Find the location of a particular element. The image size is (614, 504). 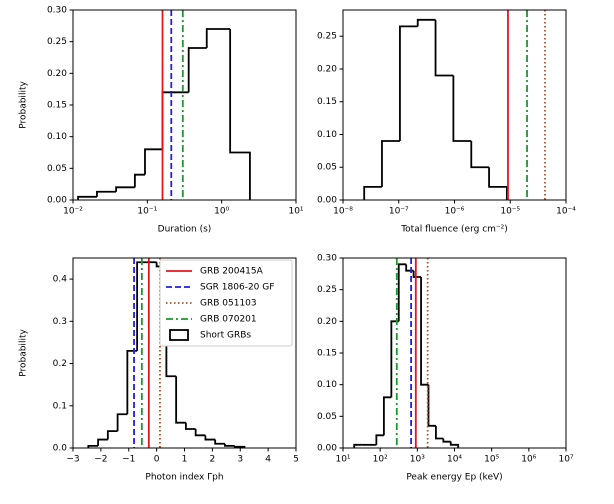

x-tick-label: −1 is located at coordinates (128, 460).